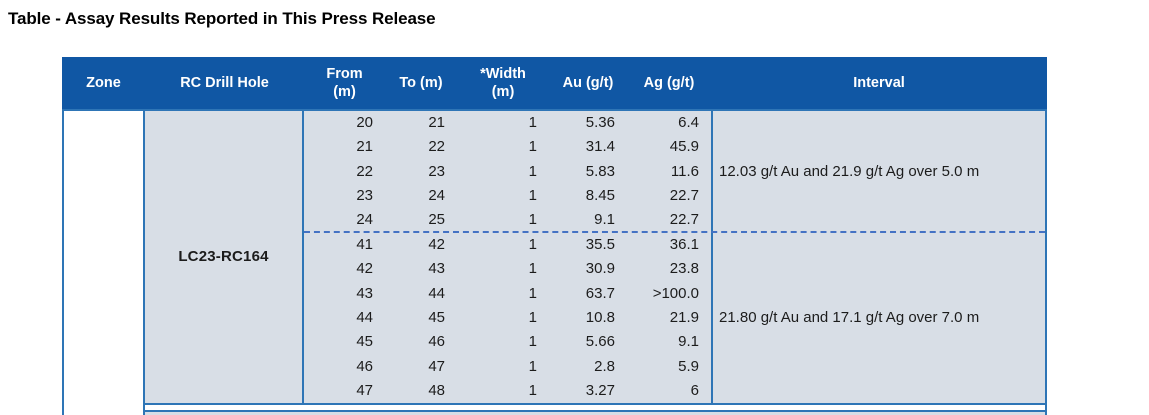  I want to click on table-cell: 41, so click(364, 244).